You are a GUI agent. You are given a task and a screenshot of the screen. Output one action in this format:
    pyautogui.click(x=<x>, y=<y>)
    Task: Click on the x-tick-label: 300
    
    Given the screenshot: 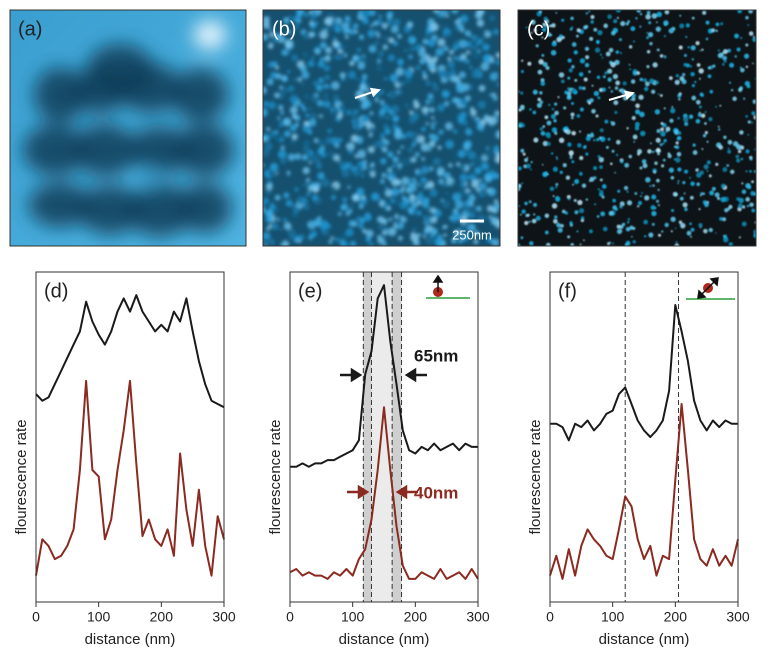 What is the action you would take?
    pyautogui.click(x=478, y=617)
    